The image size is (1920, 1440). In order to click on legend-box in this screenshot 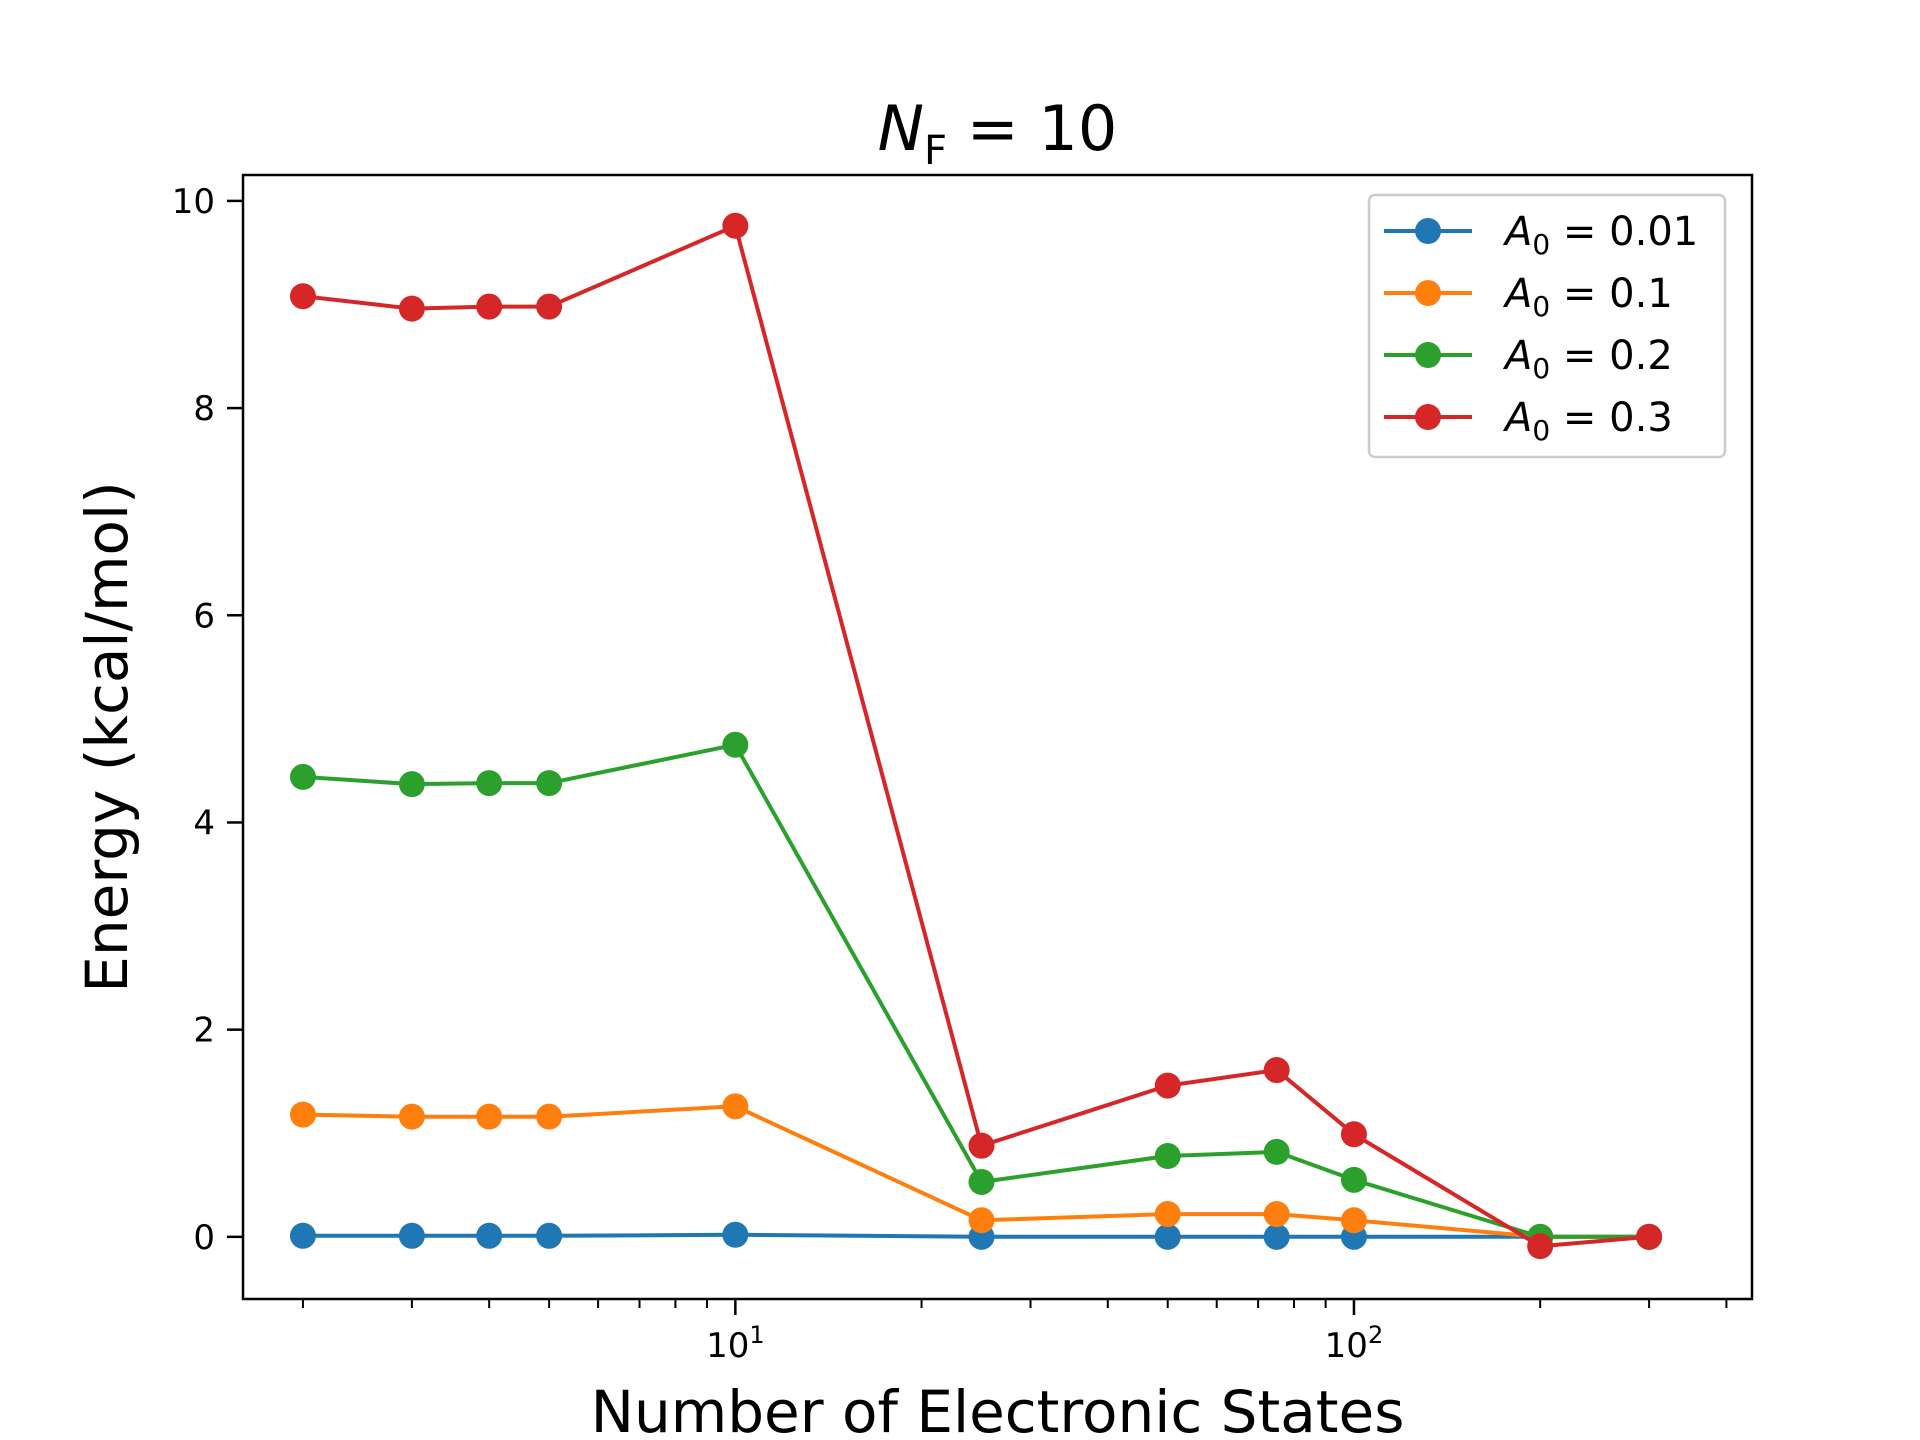, I will do `click(1547, 326)`.